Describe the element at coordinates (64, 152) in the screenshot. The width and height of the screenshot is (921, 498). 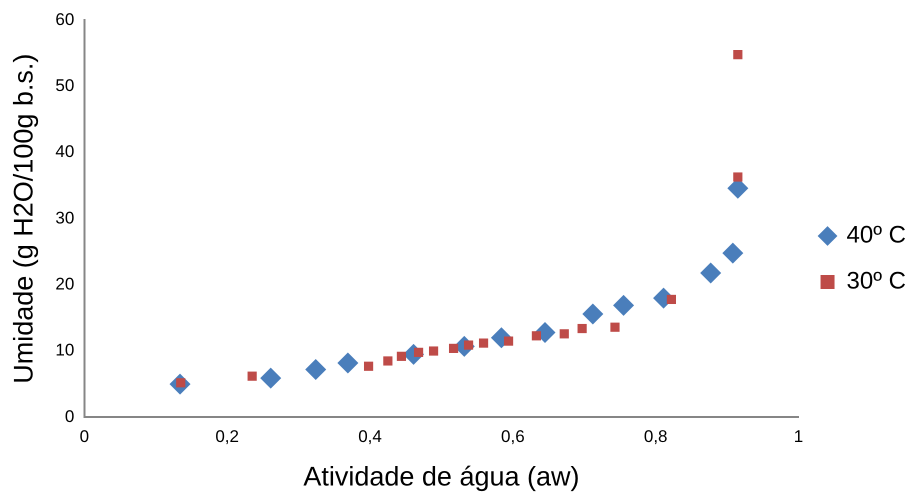
I see `y-tick-label: 40` at that location.